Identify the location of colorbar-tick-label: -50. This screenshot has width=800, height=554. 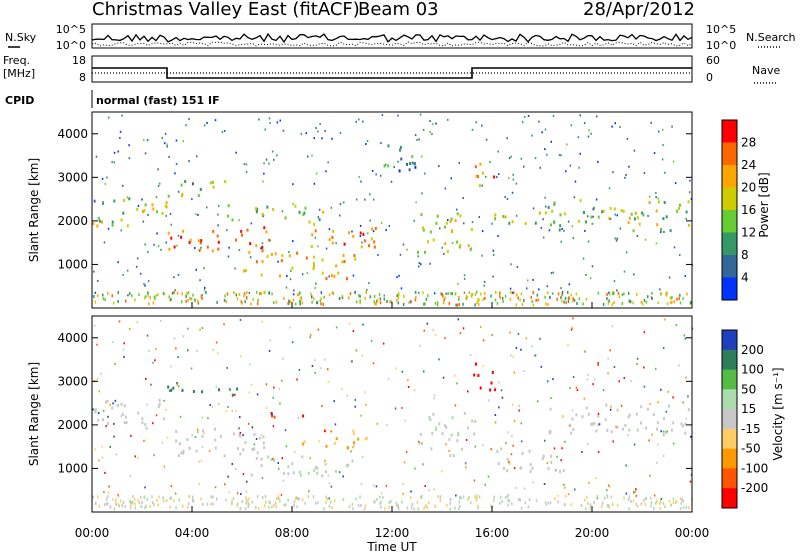
(751, 449).